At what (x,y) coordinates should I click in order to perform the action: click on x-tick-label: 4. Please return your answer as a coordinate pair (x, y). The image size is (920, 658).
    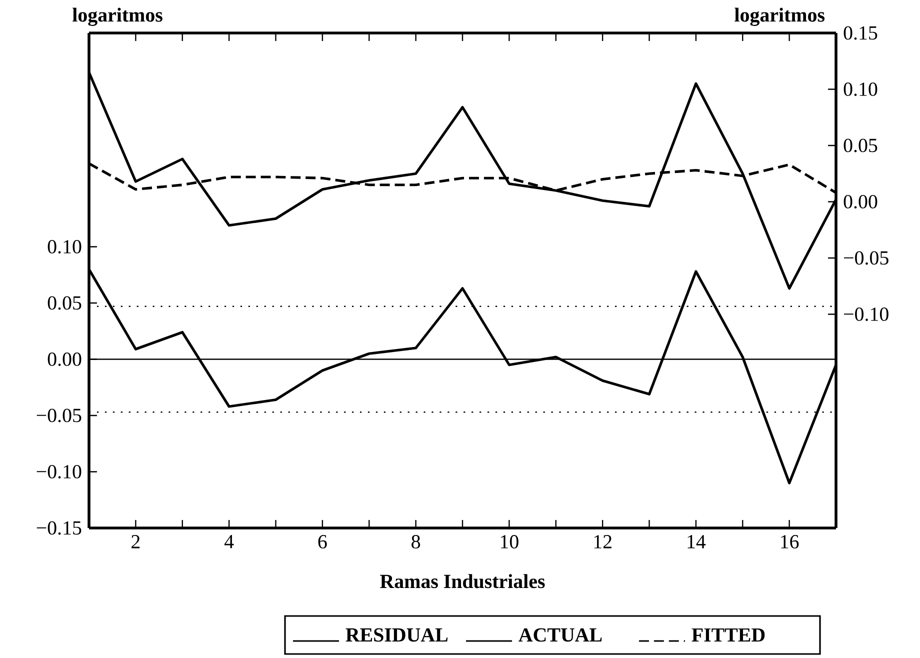
    Looking at the image, I should click on (229, 541).